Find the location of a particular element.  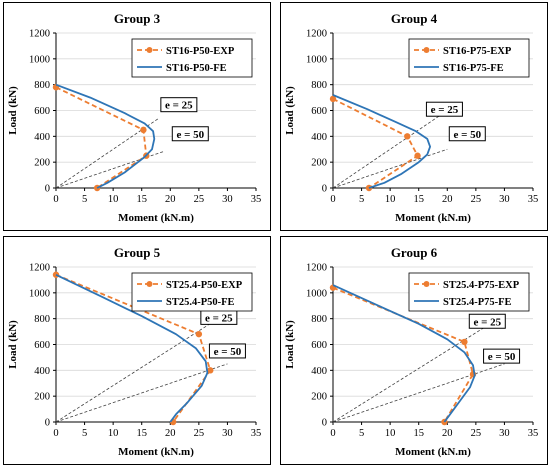

legend-label-st16-p50-exp: ST16-P50-EXP is located at coordinates (200, 51).